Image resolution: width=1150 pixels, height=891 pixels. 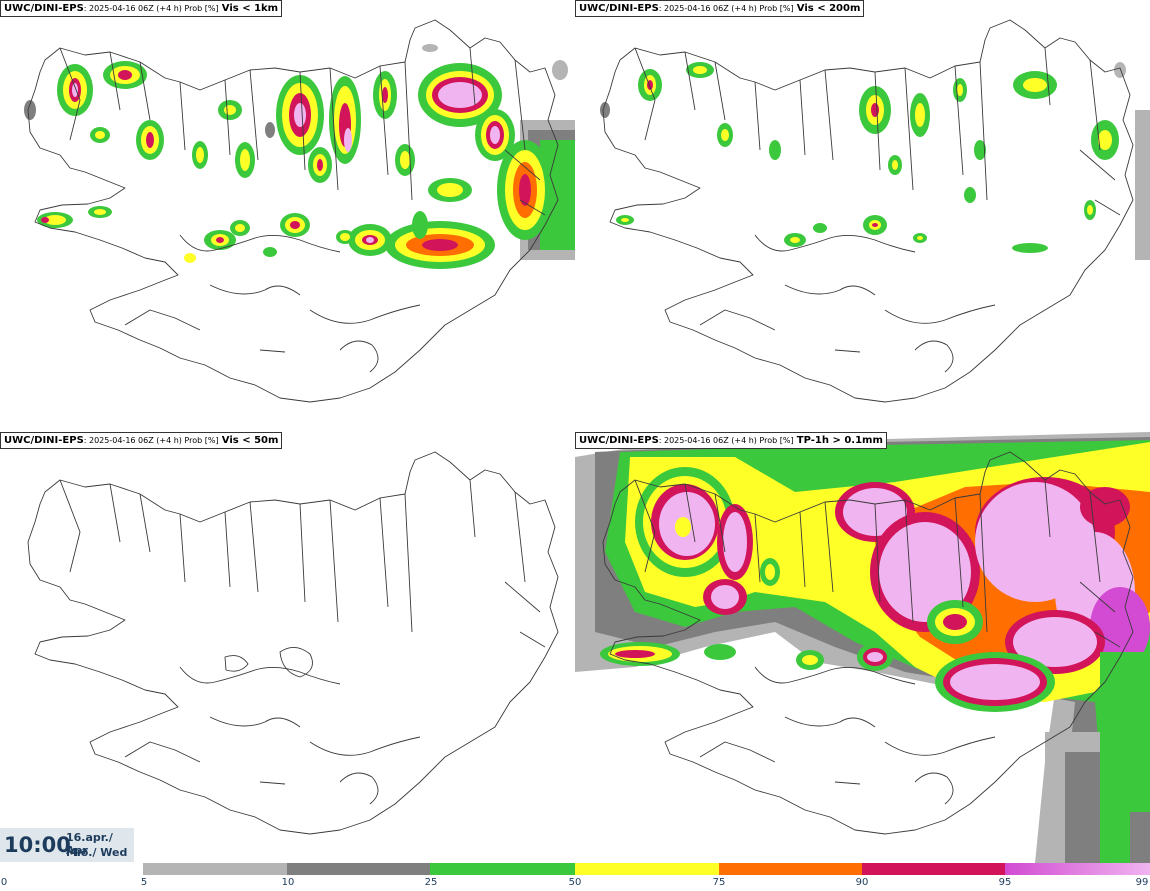 What do you see at coordinates (37, 845) in the screenshot?
I see `valid-time: 10:00` at bounding box center [37, 845].